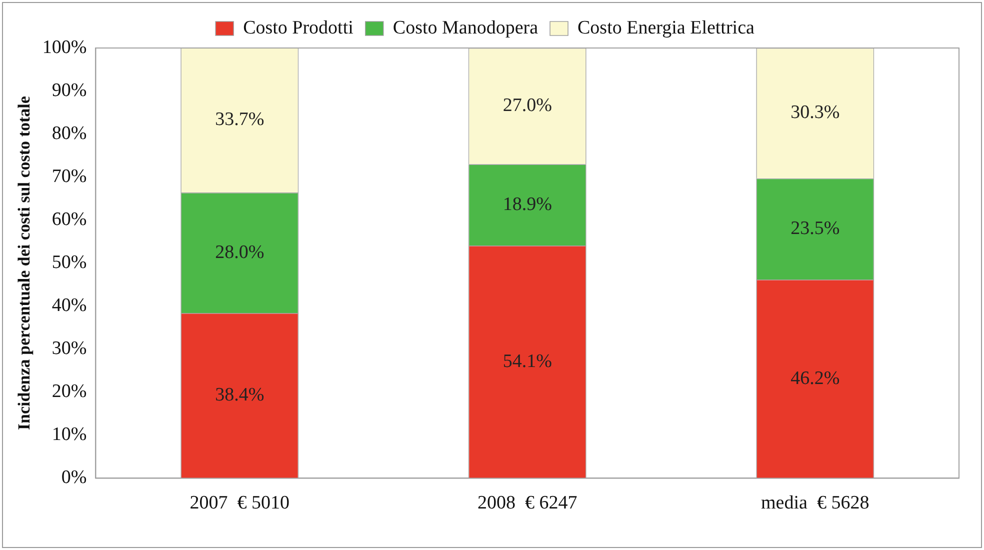 The image size is (984, 550). I want to click on y-tick-label: 40%, so click(69, 305).